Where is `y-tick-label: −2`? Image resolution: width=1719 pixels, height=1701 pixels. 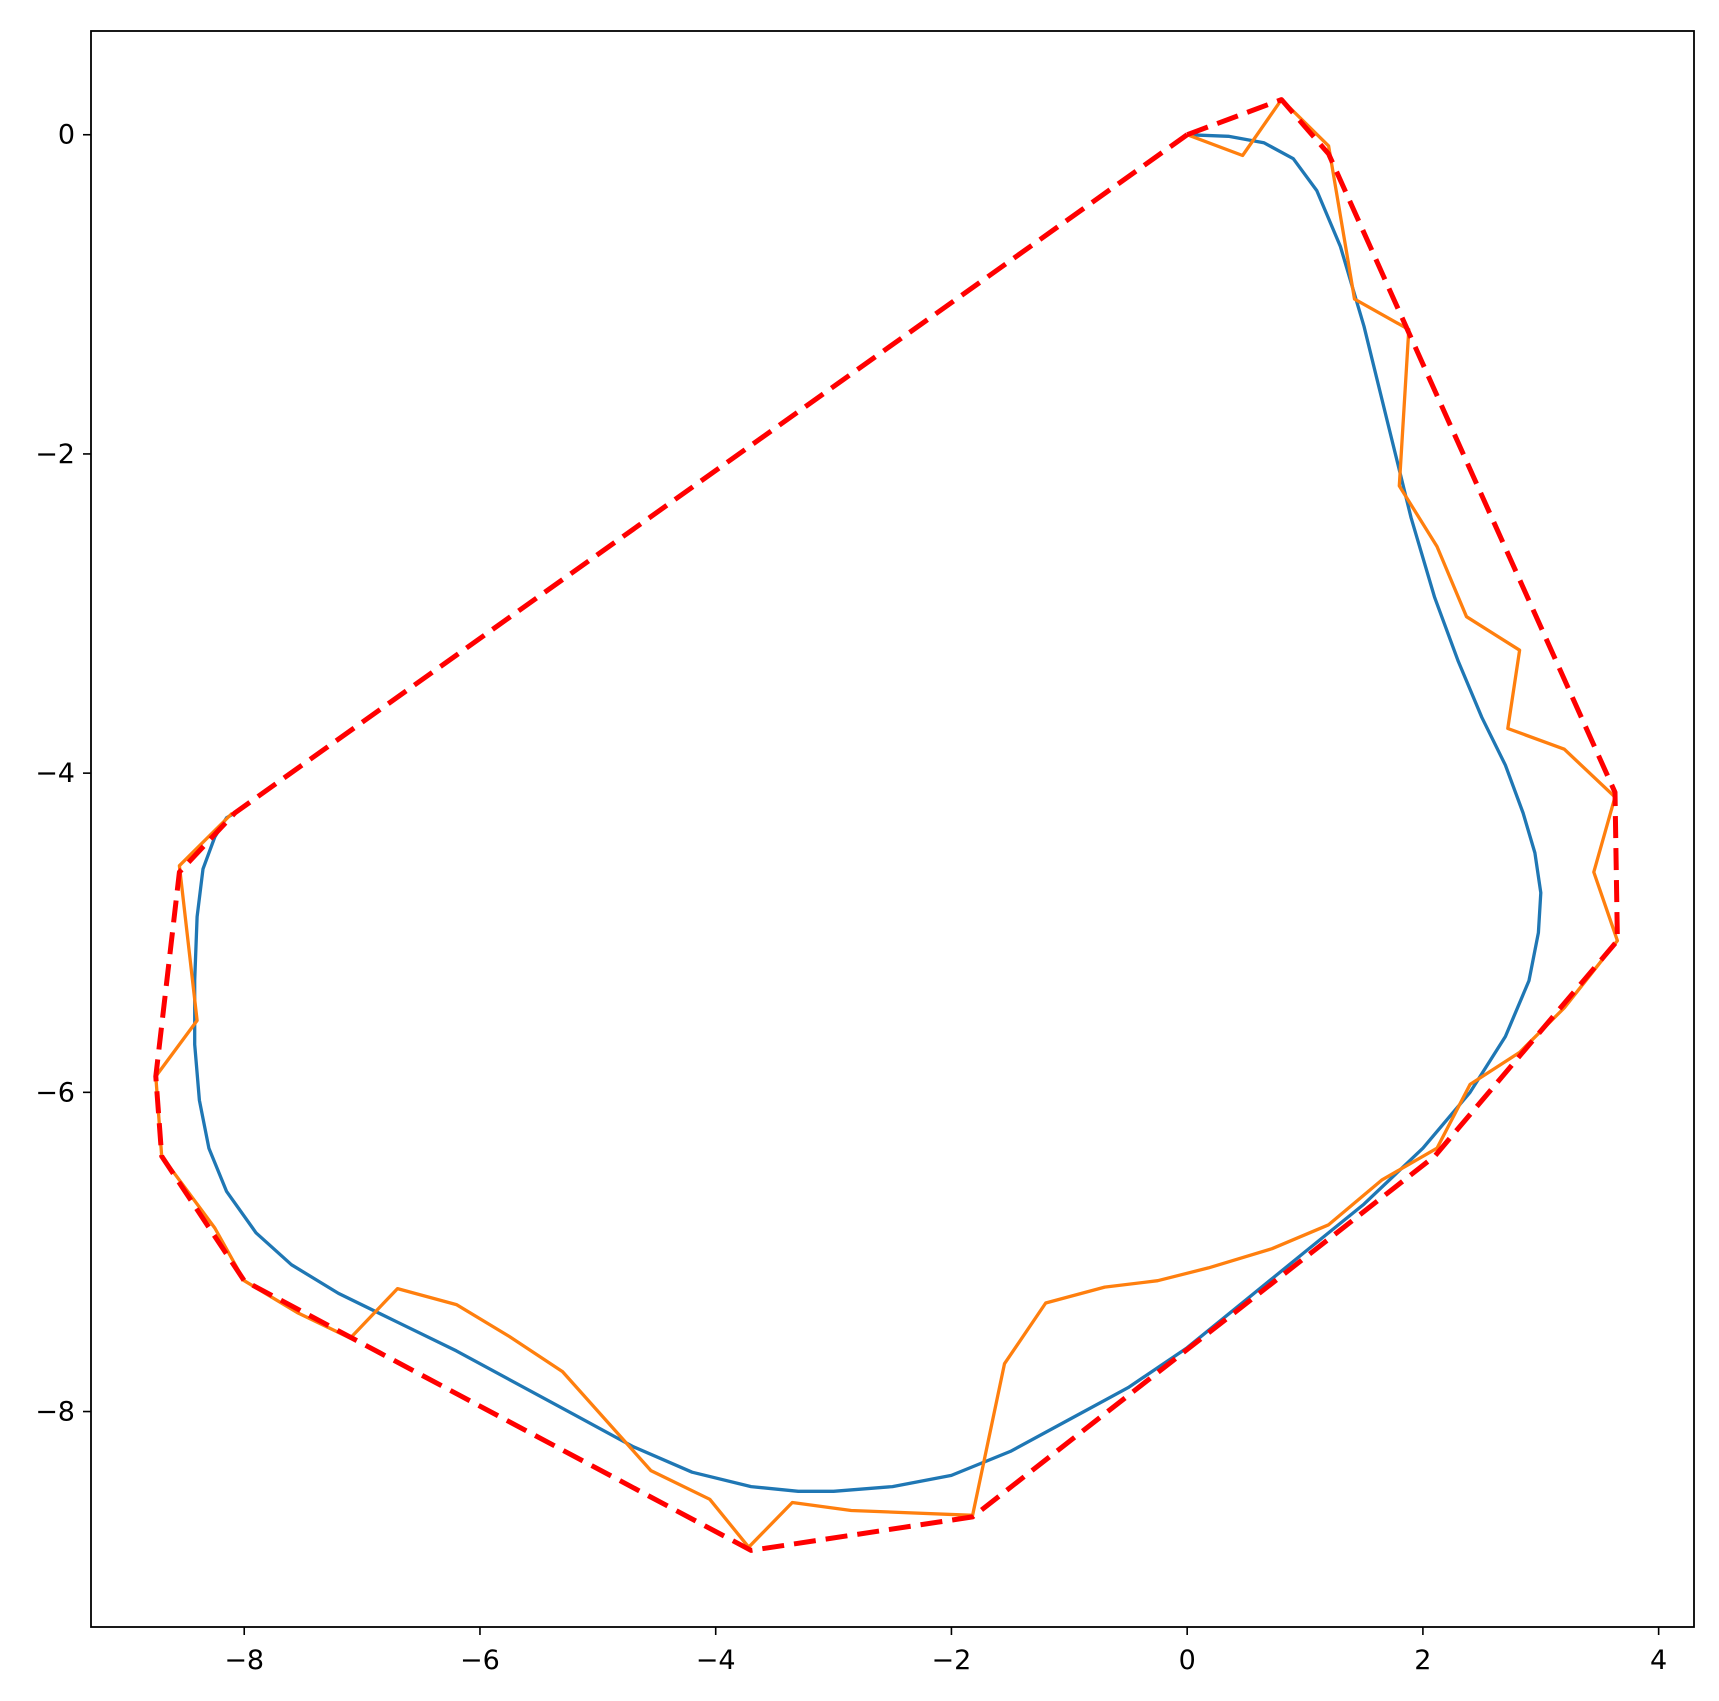
y-tick-label: −2 is located at coordinates (55, 454).